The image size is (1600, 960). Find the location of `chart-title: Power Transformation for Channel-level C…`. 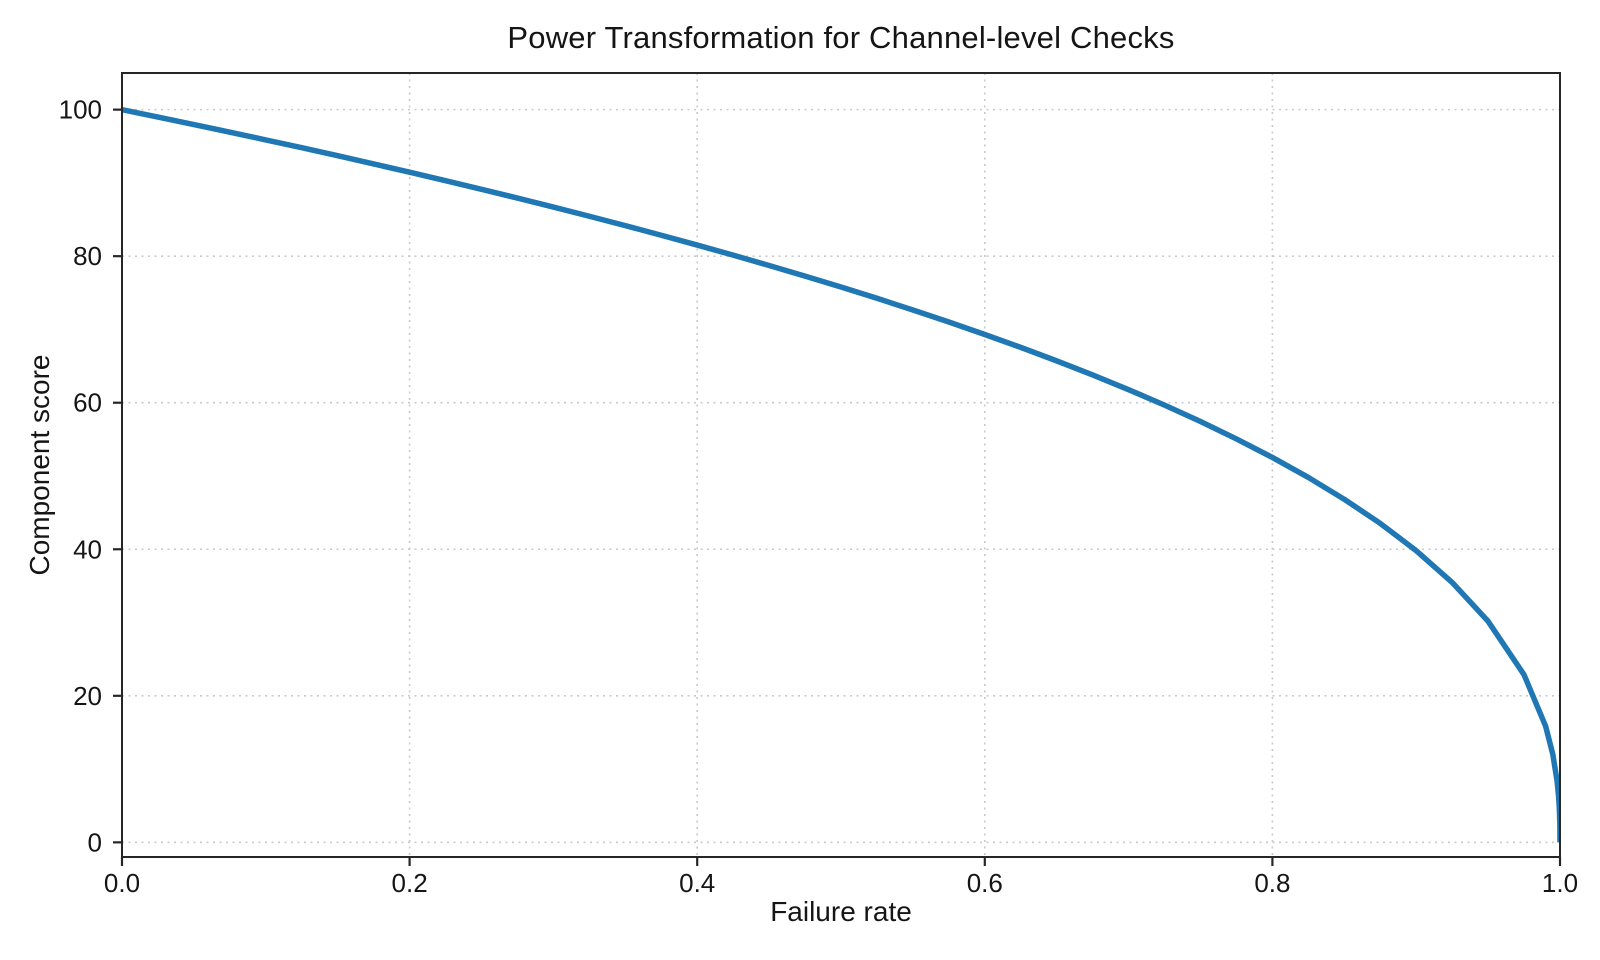

chart-title: Power Transformation for Channel-level C… is located at coordinates (841, 37).